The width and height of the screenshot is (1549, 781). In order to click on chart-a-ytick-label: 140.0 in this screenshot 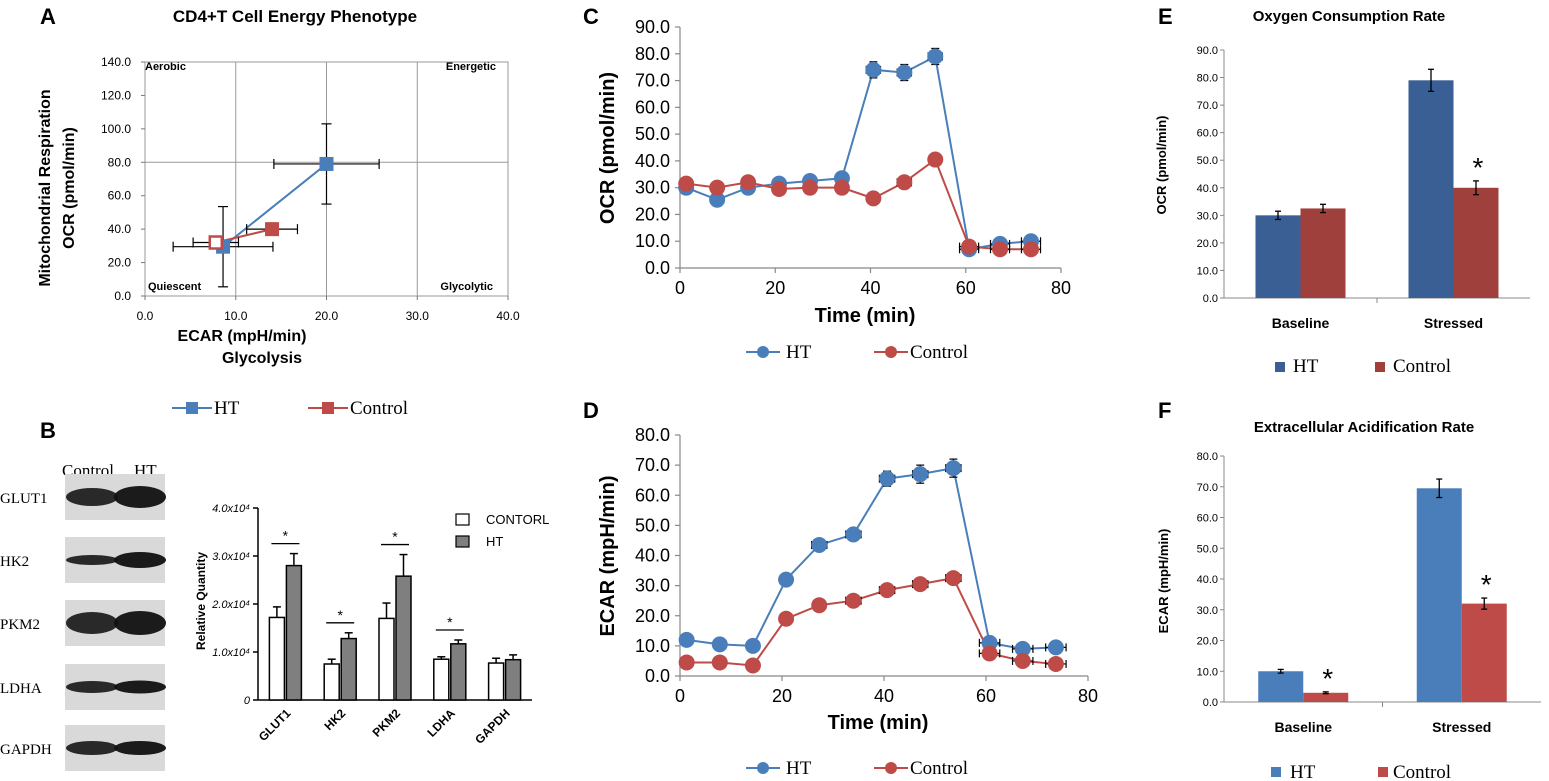, I will do `click(116, 62)`.